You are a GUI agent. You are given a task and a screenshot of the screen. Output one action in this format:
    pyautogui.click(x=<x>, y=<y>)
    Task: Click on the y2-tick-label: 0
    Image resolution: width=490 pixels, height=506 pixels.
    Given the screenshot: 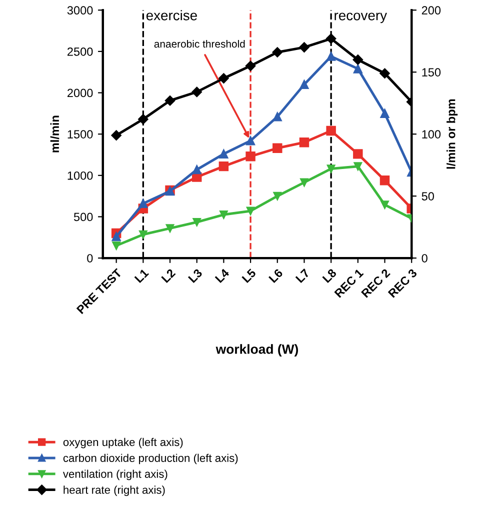 What is the action you would take?
    pyautogui.click(x=425, y=258)
    